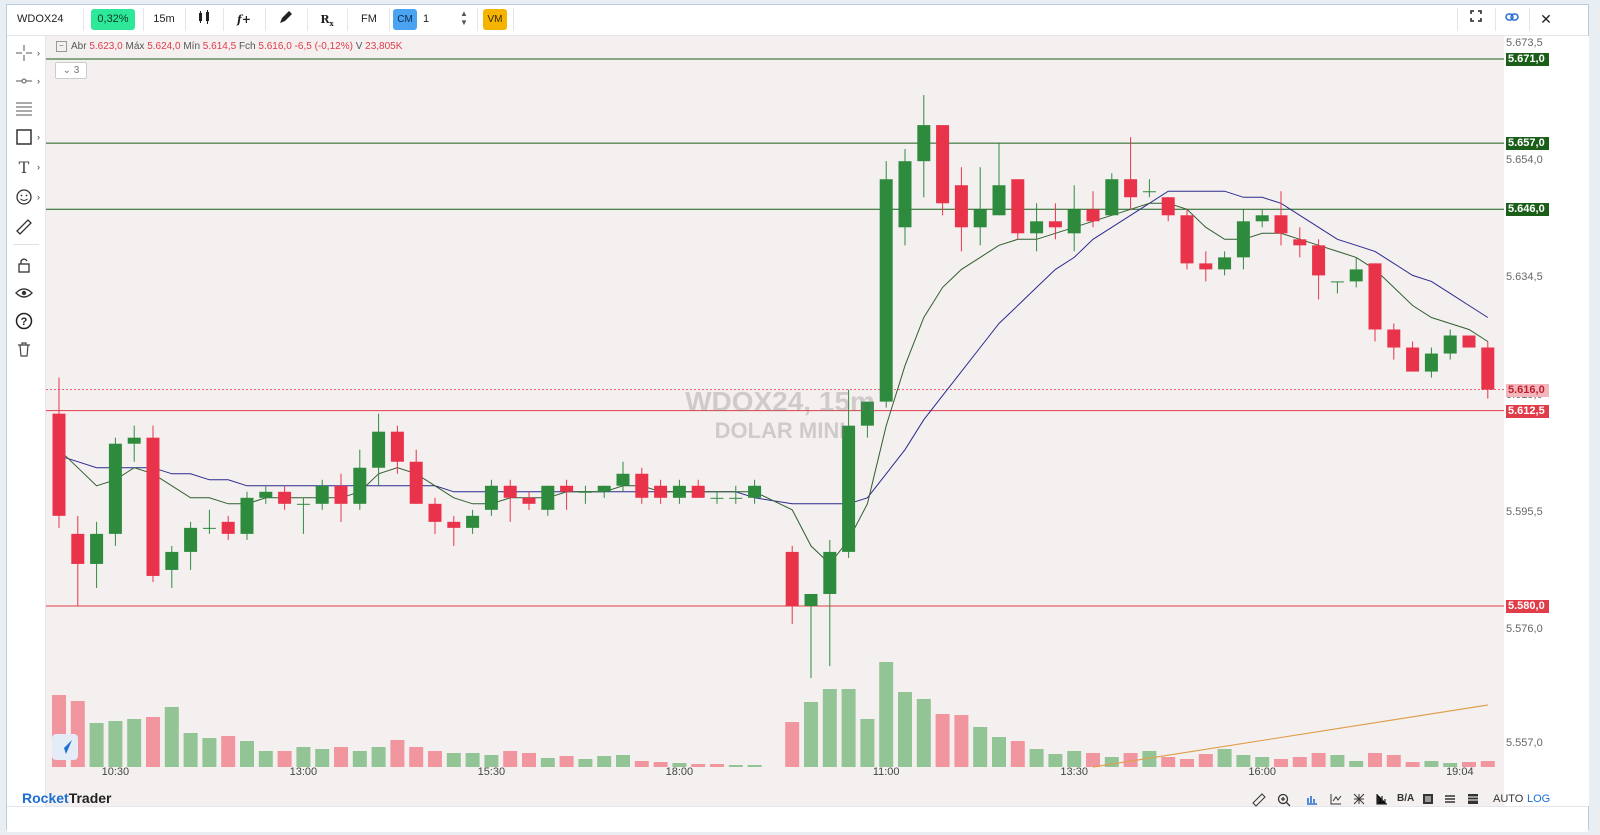  I want to click on fm-button: FM, so click(369, 19).